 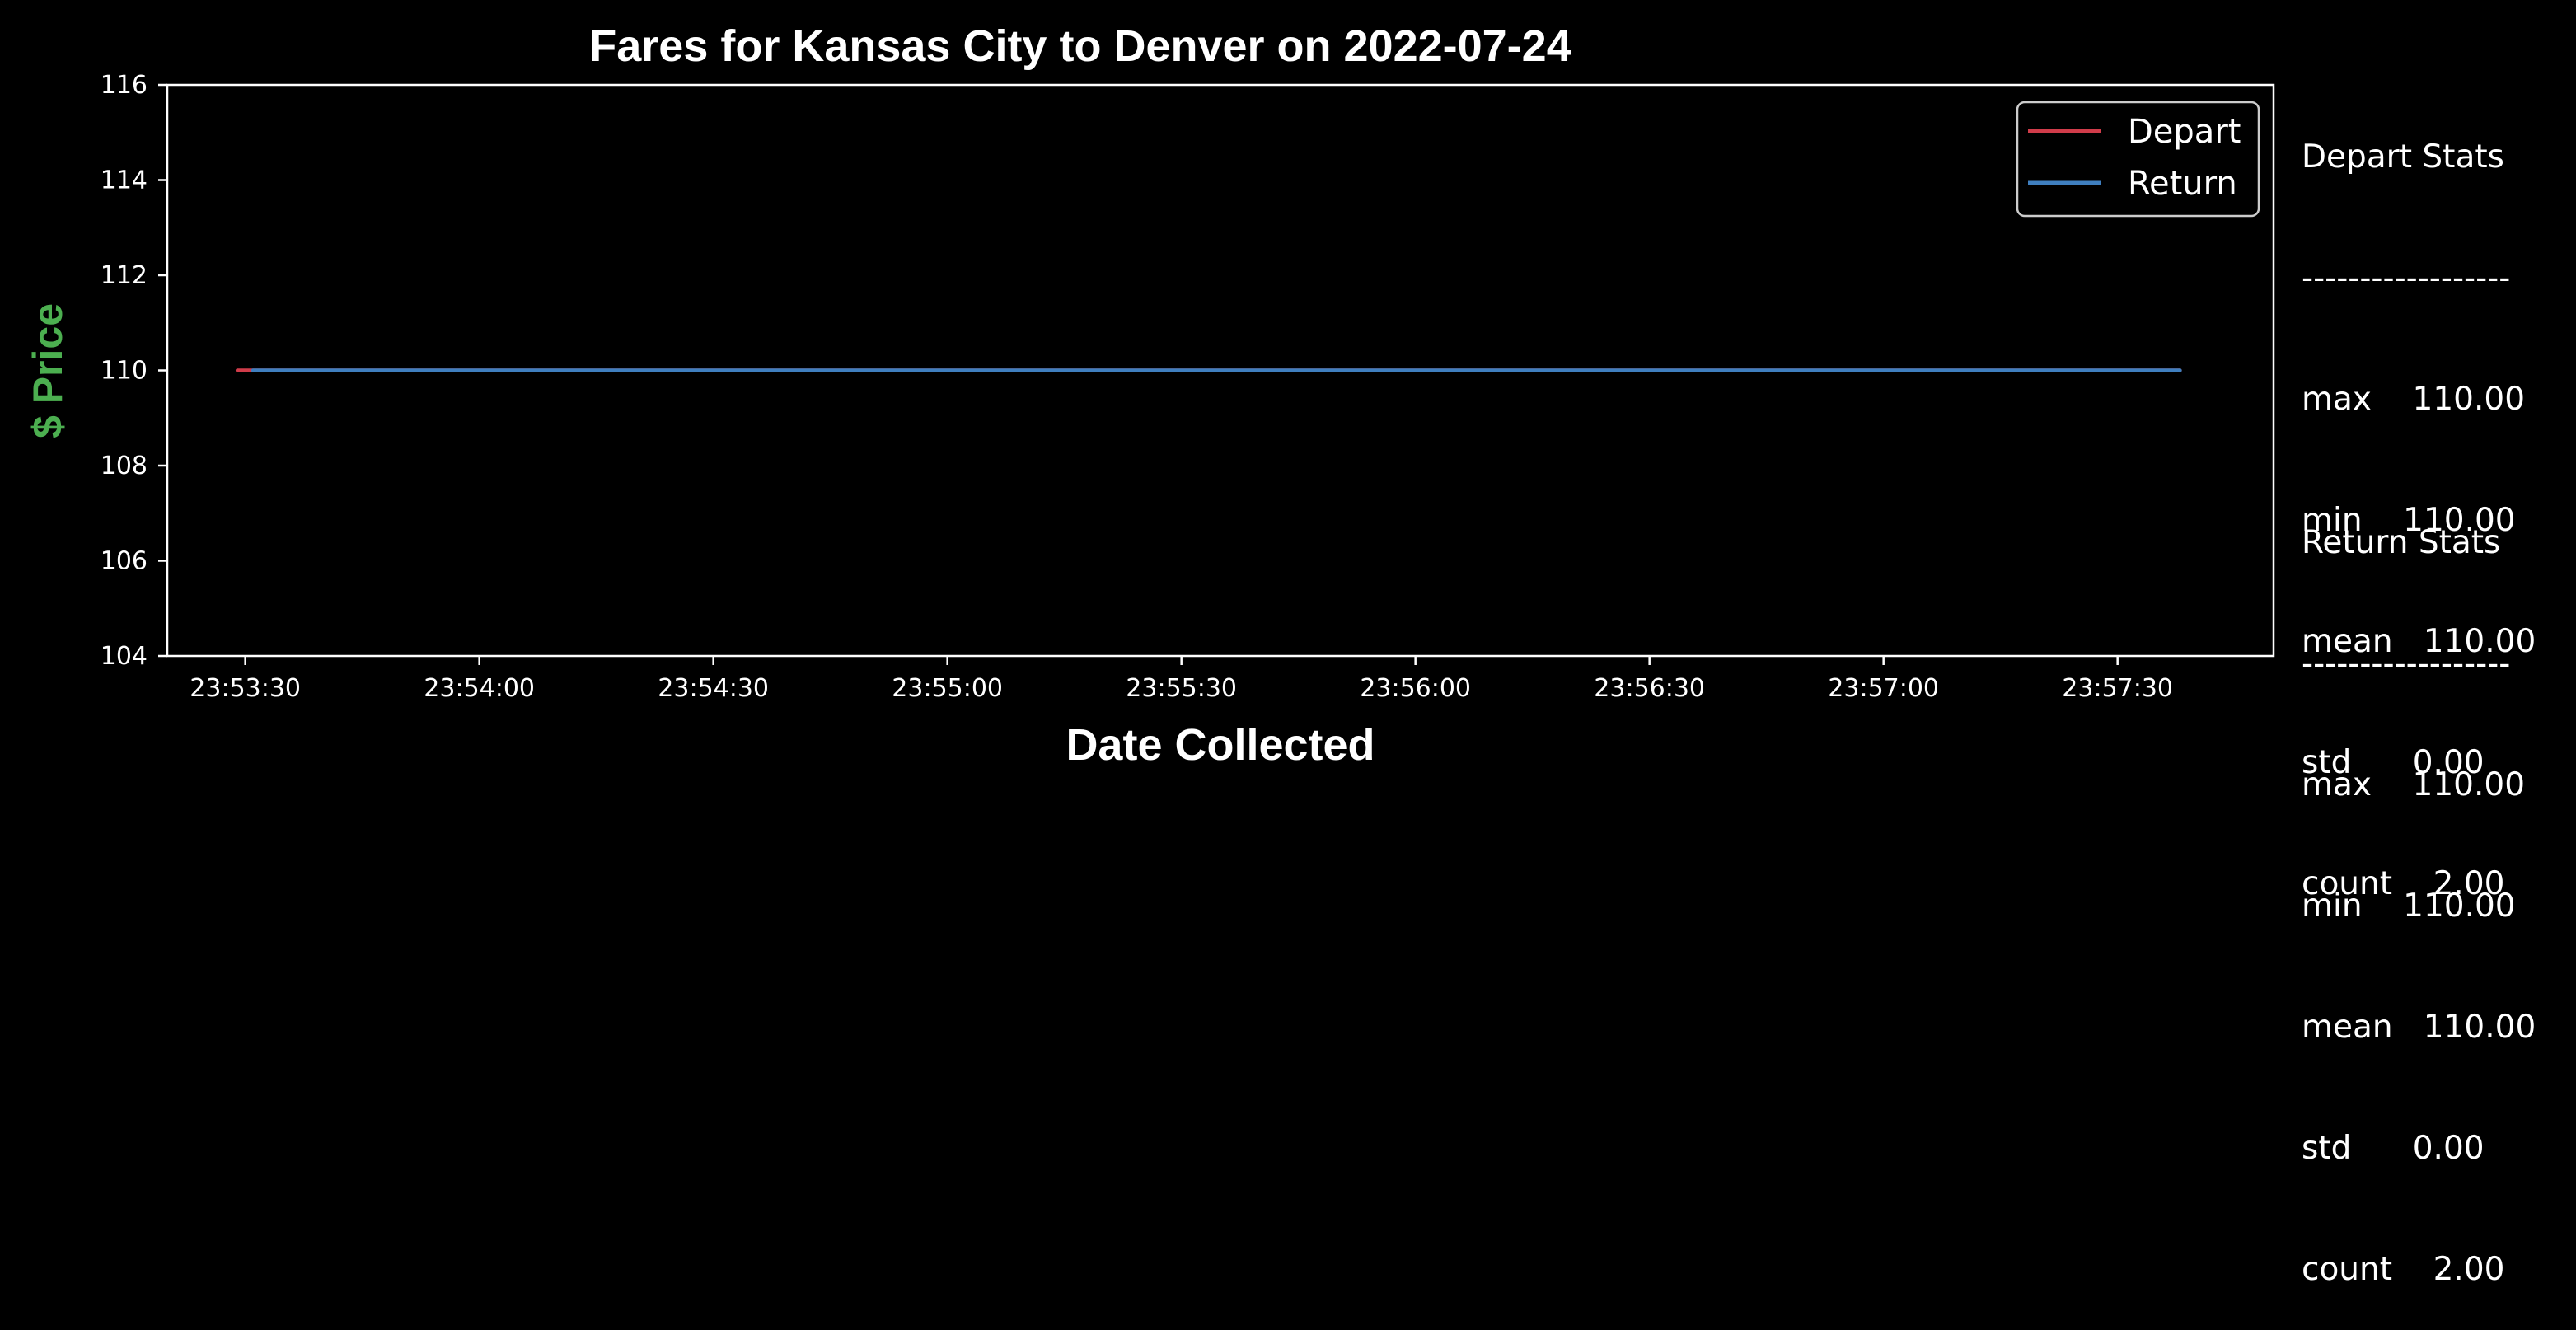 I want to click on y-tick-label: 116, so click(x=124, y=85).